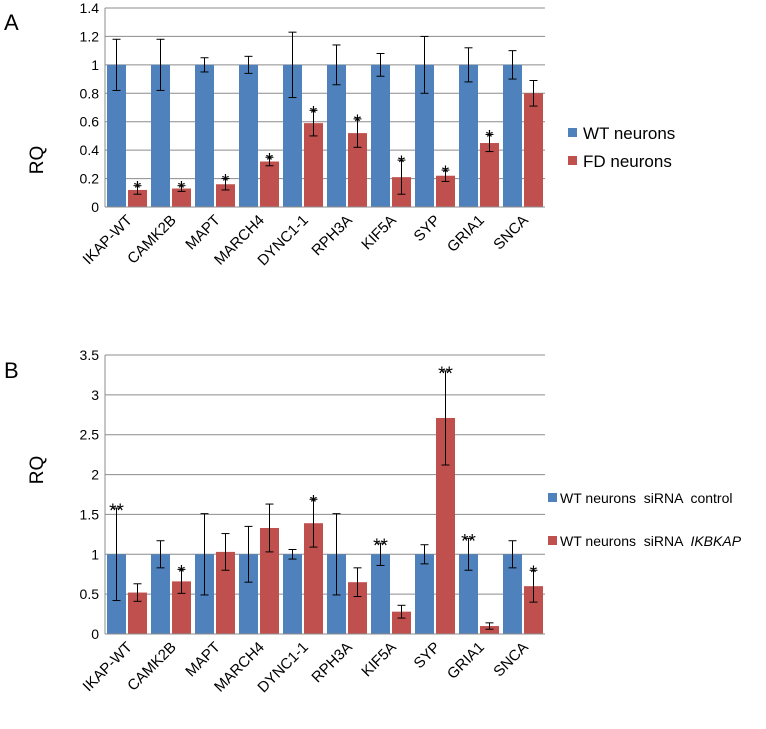 This screenshot has height=729, width=766. I want to click on panel-b-legend-swatch-ikbkap, so click(552, 540).